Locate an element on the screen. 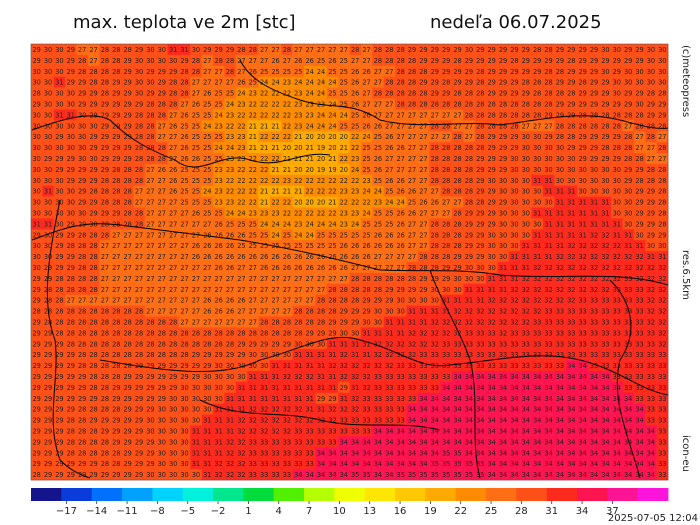 Image resolution: width=700 pixels, height=525 pixels. colorbar-tick-label: −8 is located at coordinates (157, 511).